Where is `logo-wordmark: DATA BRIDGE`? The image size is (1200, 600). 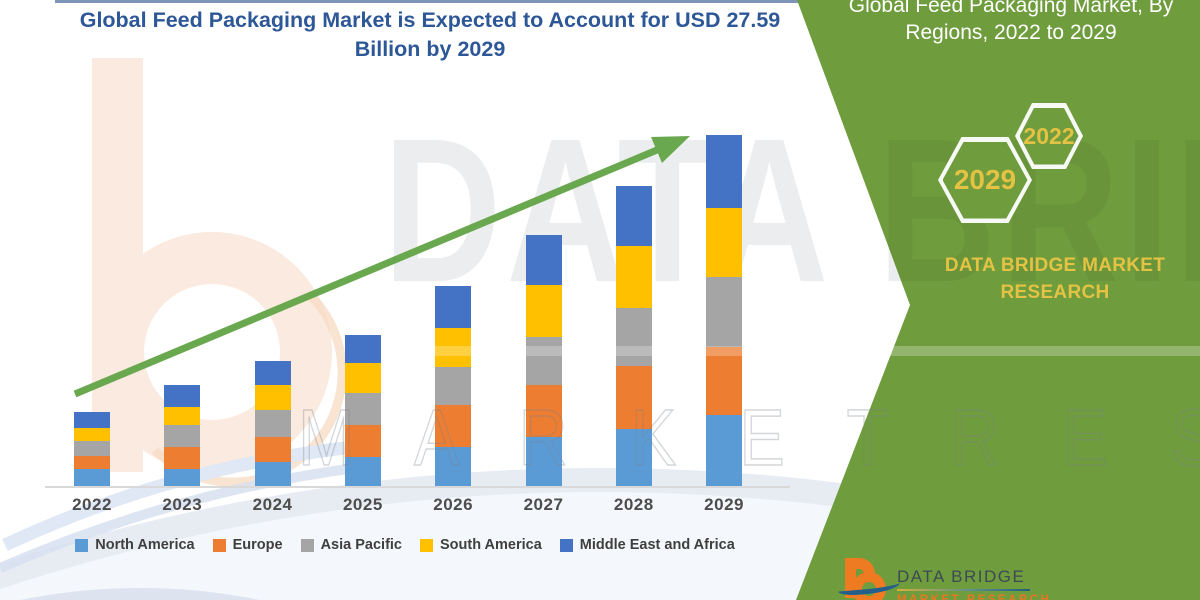
logo-wordmark: DATA BRIDGE is located at coordinates (961, 576).